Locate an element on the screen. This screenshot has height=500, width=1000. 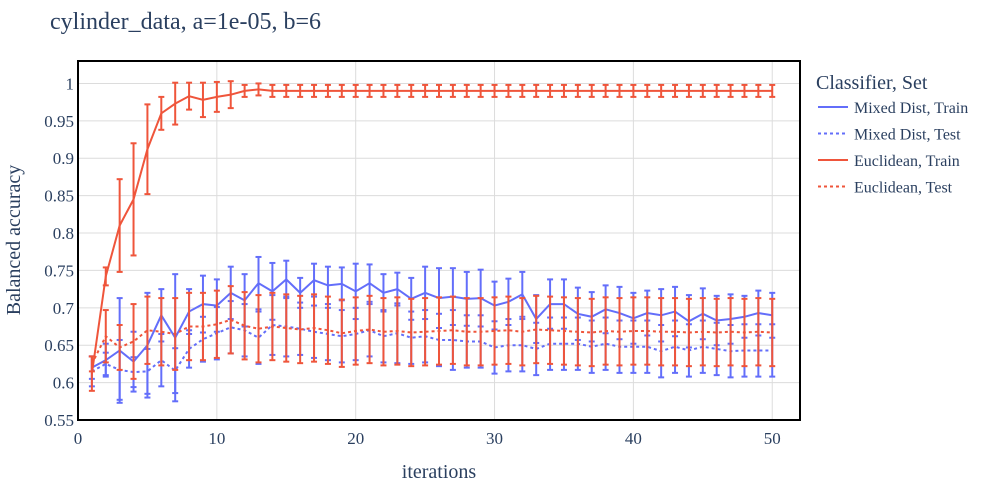
series-euclidean-test is located at coordinates (432, 332).